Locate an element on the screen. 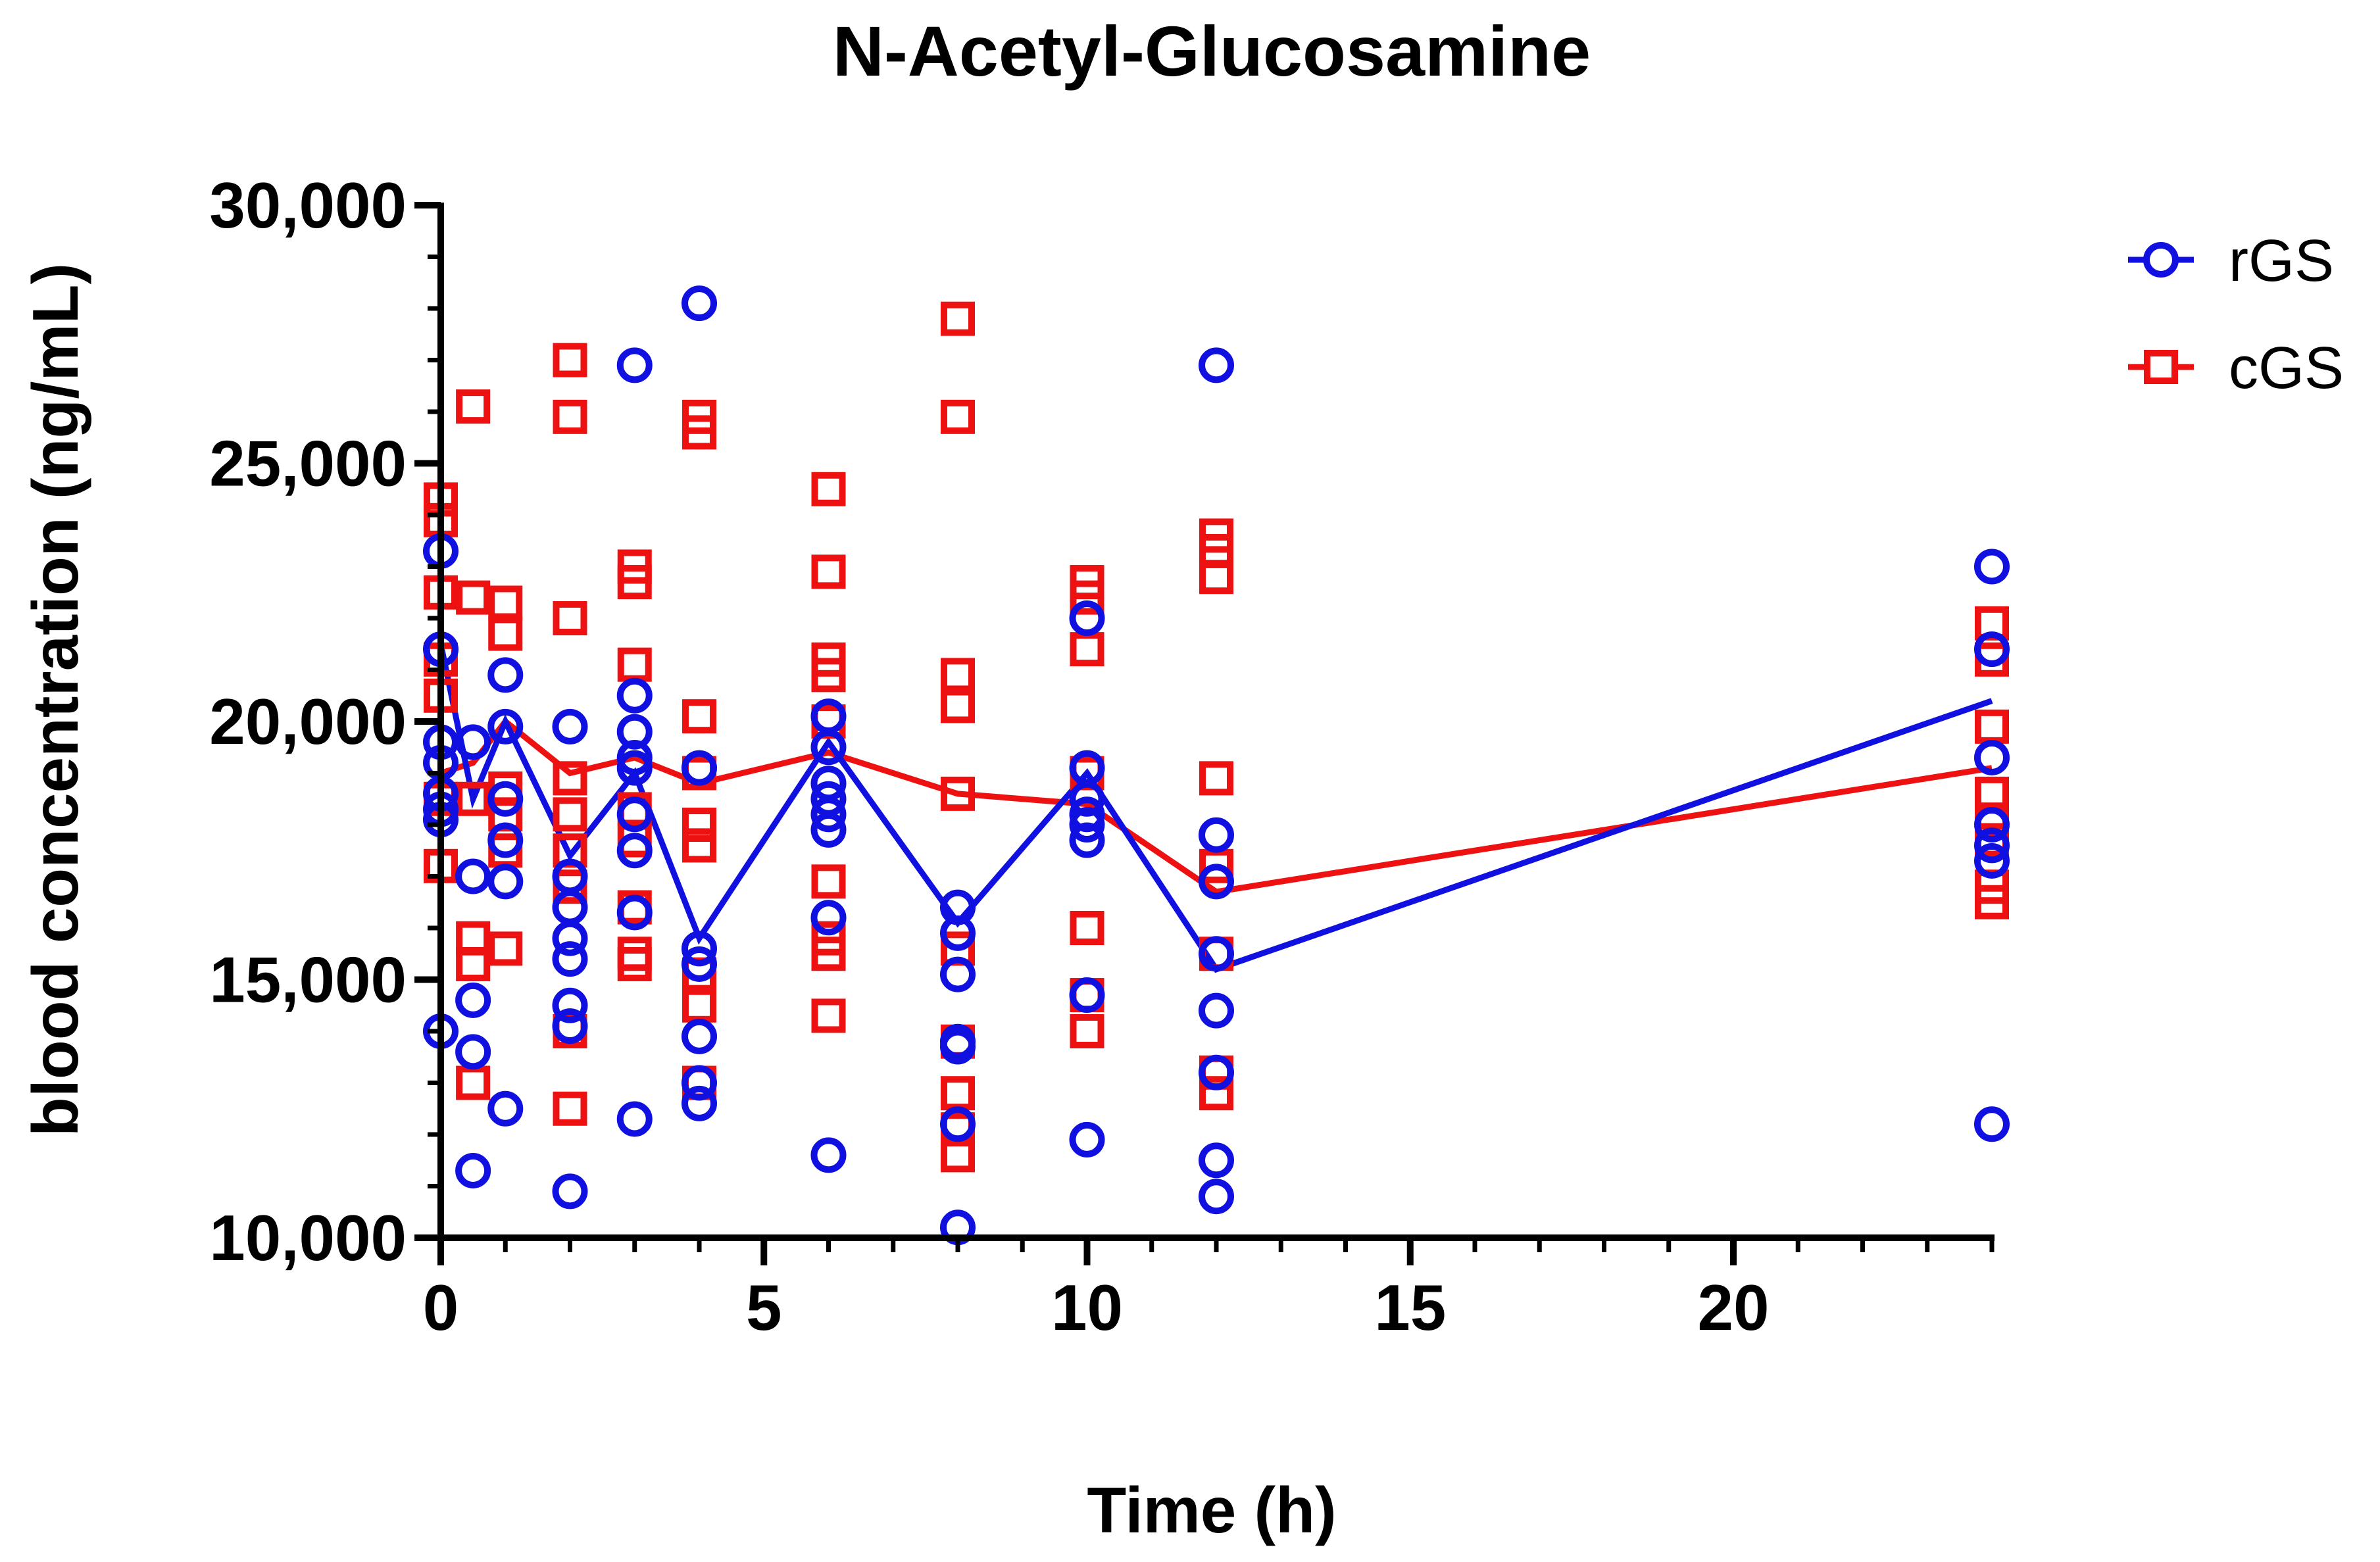 This screenshot has width=2380, height=1562. y-tick-label-3: 25,000 is located at coordinates (308, 463).